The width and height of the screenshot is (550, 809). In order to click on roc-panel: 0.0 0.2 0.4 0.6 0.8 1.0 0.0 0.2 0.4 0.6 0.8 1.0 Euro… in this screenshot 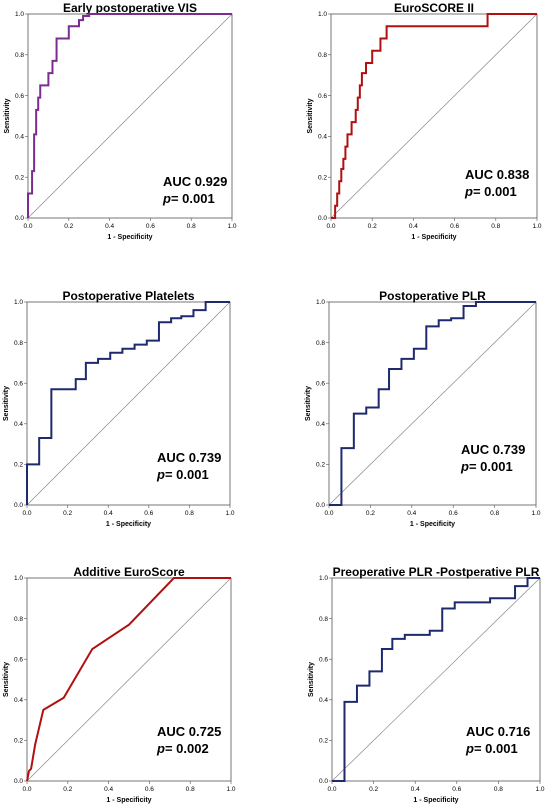, I will do `click(424, 121)`.